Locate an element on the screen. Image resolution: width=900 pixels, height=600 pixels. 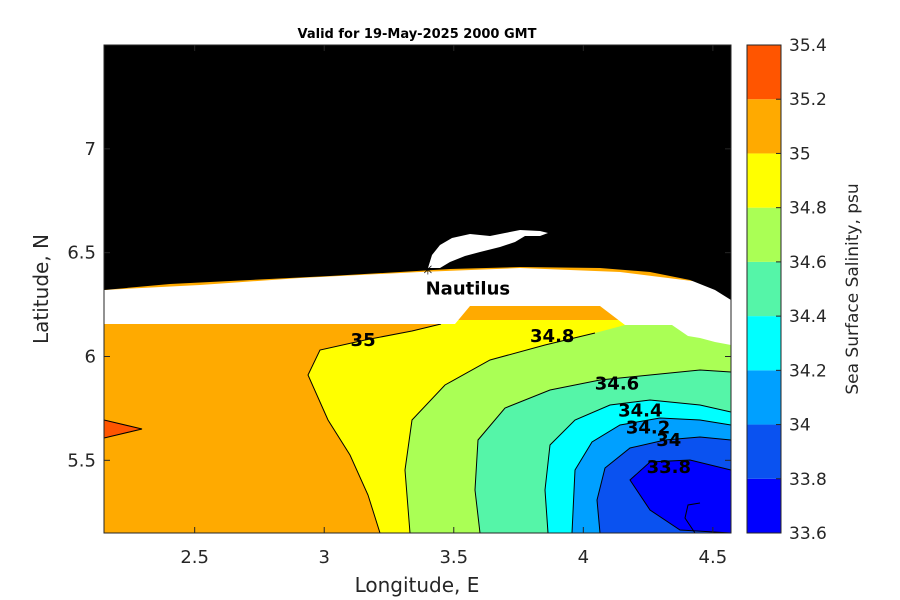
colorbar-tick-label: 34.8 is located at coordinates (808, 209).